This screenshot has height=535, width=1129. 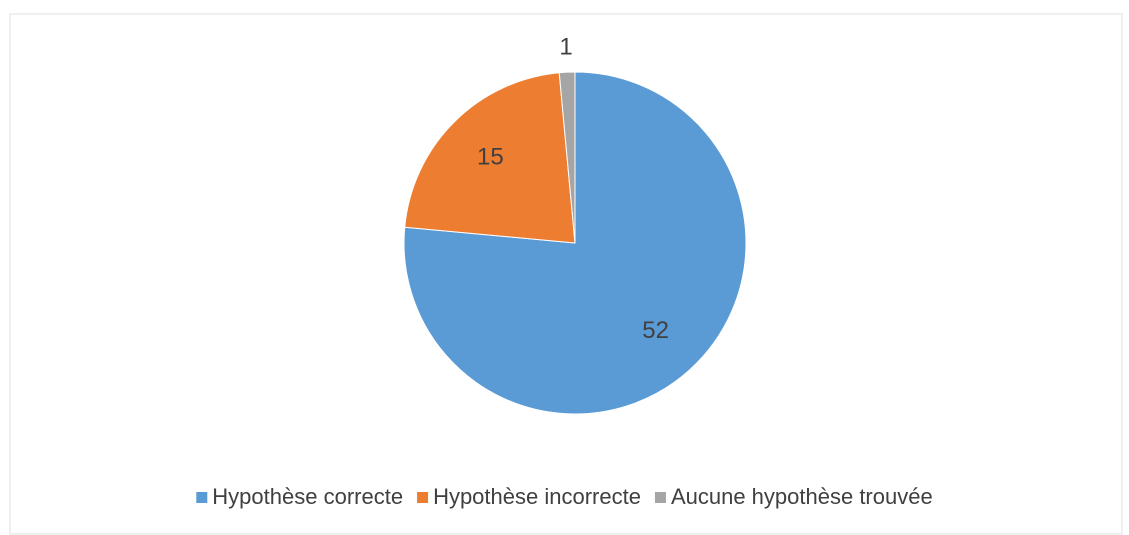 I want to click on legend-label: Aucune hypothèse trouvée, so click(x=802, y=496).